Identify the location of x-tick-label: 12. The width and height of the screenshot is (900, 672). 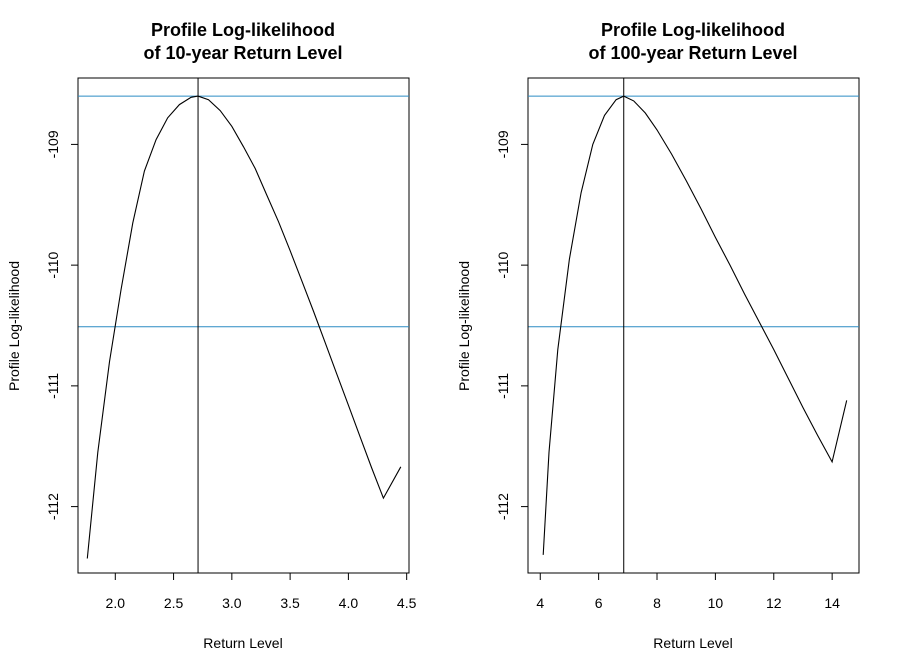
(774, 603).